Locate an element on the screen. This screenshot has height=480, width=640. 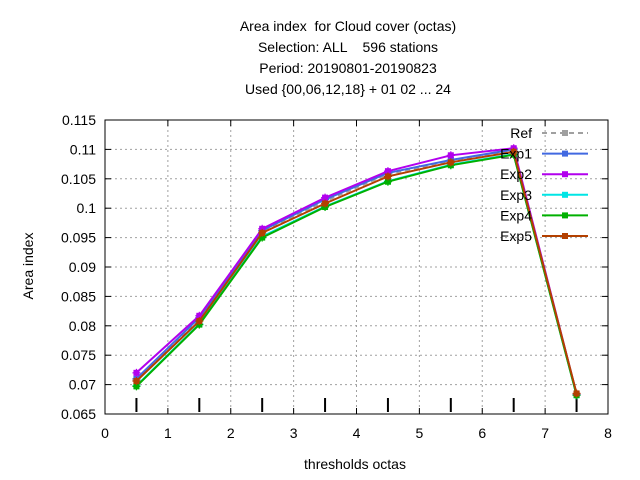
chart-title-line-1: Area index for Cloud cover (octas) is located at coordinates (348, 26).